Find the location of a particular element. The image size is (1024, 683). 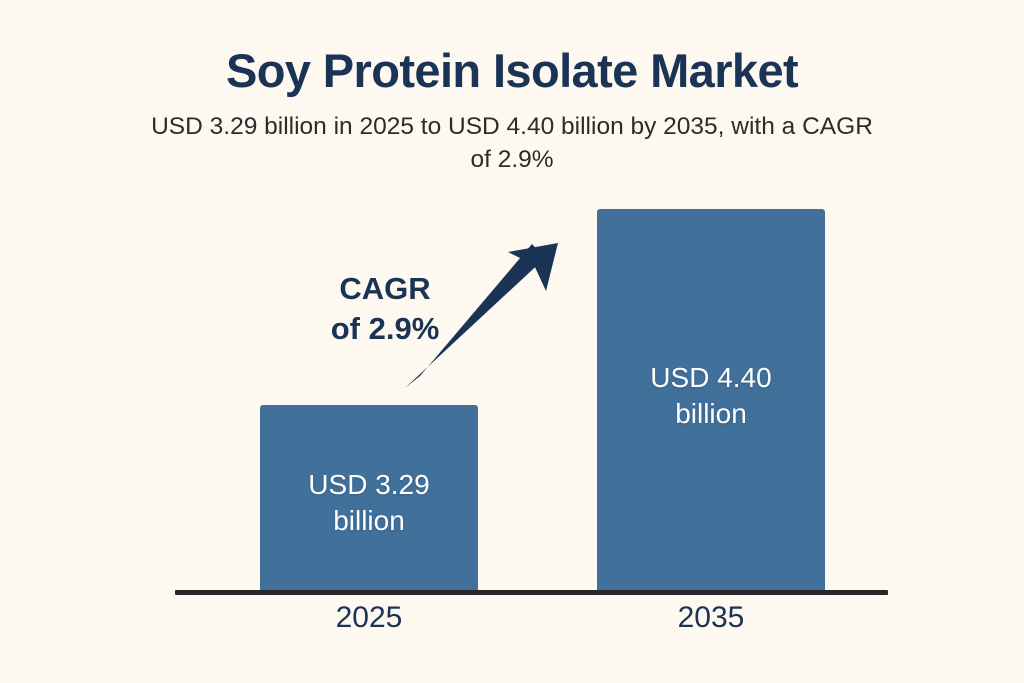

x-axis-label-2035: 2035 is located at coordinates (711, 617).